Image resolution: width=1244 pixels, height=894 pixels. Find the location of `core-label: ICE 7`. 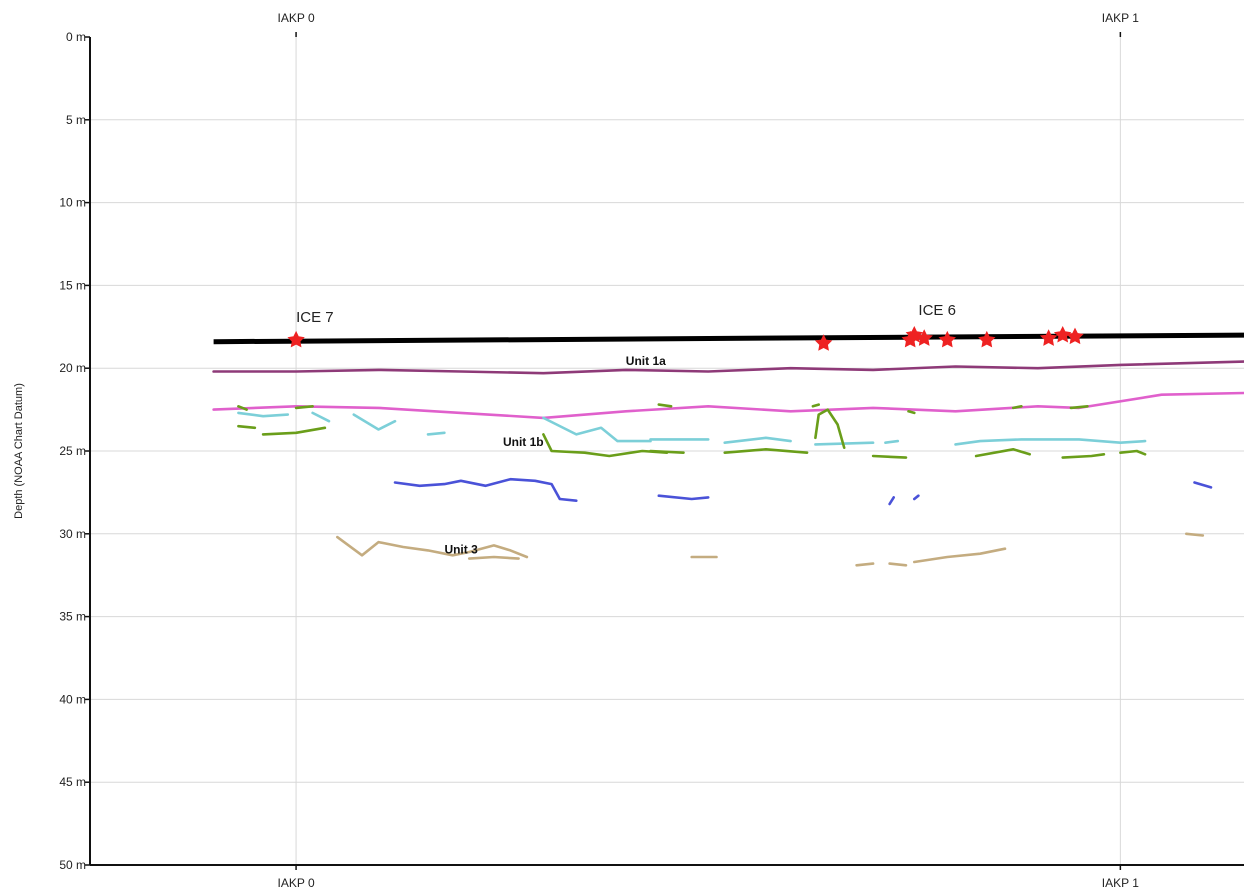

core-label: ICE 7 is located at coordinates (315, 317).